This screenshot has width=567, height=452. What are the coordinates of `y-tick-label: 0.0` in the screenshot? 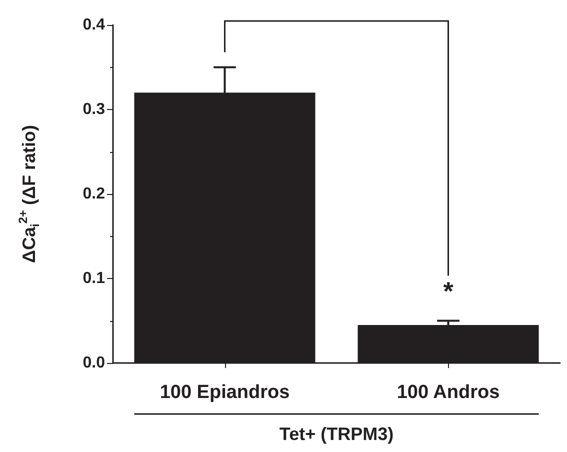 It's located at (94, 363).